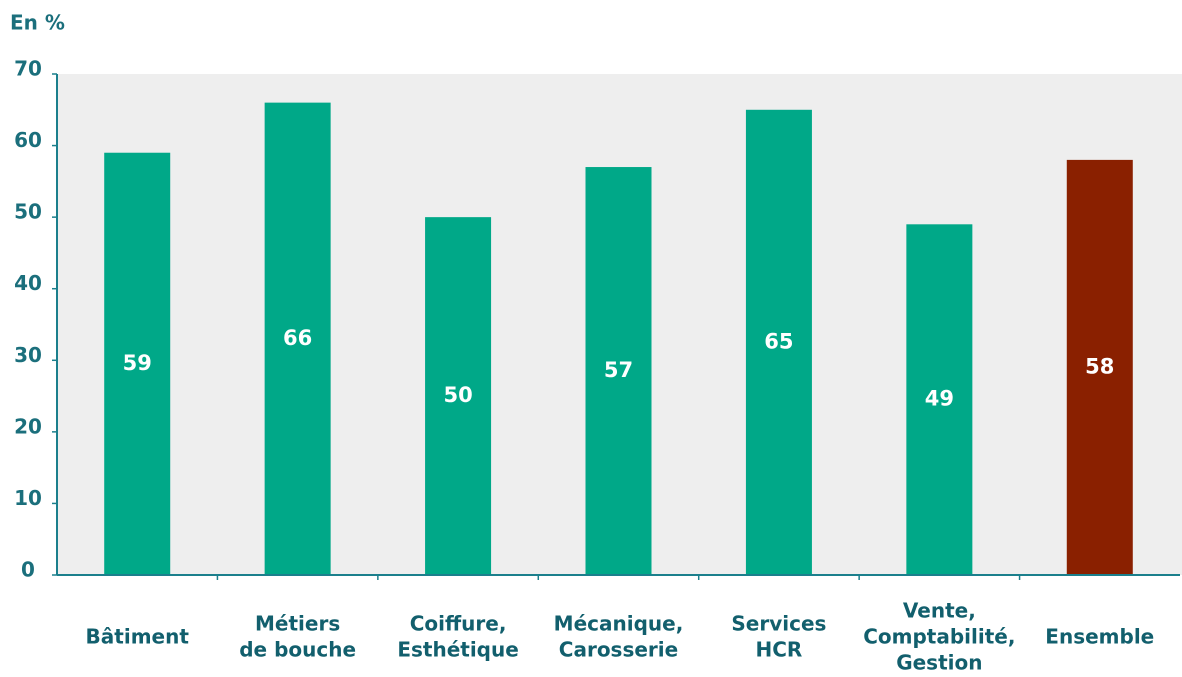 Image resolution: width=1182 pixels, height=677 pixels. What do you see at coordinates (28, 498) in the screenshot?
I see `y-tick-label: 10` at bounding box center [28, 498].